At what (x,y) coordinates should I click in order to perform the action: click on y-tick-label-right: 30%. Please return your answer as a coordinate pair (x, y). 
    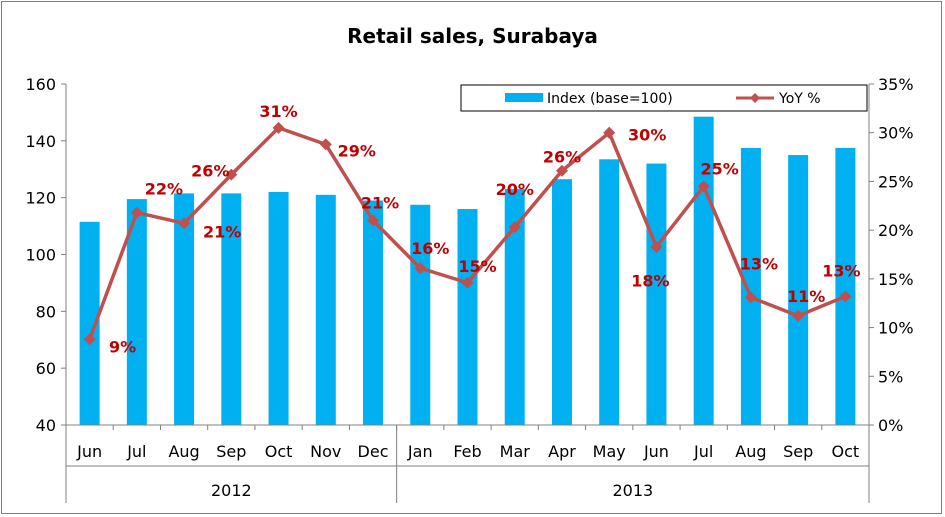
    Looking at the image, I should click on (896, 133).